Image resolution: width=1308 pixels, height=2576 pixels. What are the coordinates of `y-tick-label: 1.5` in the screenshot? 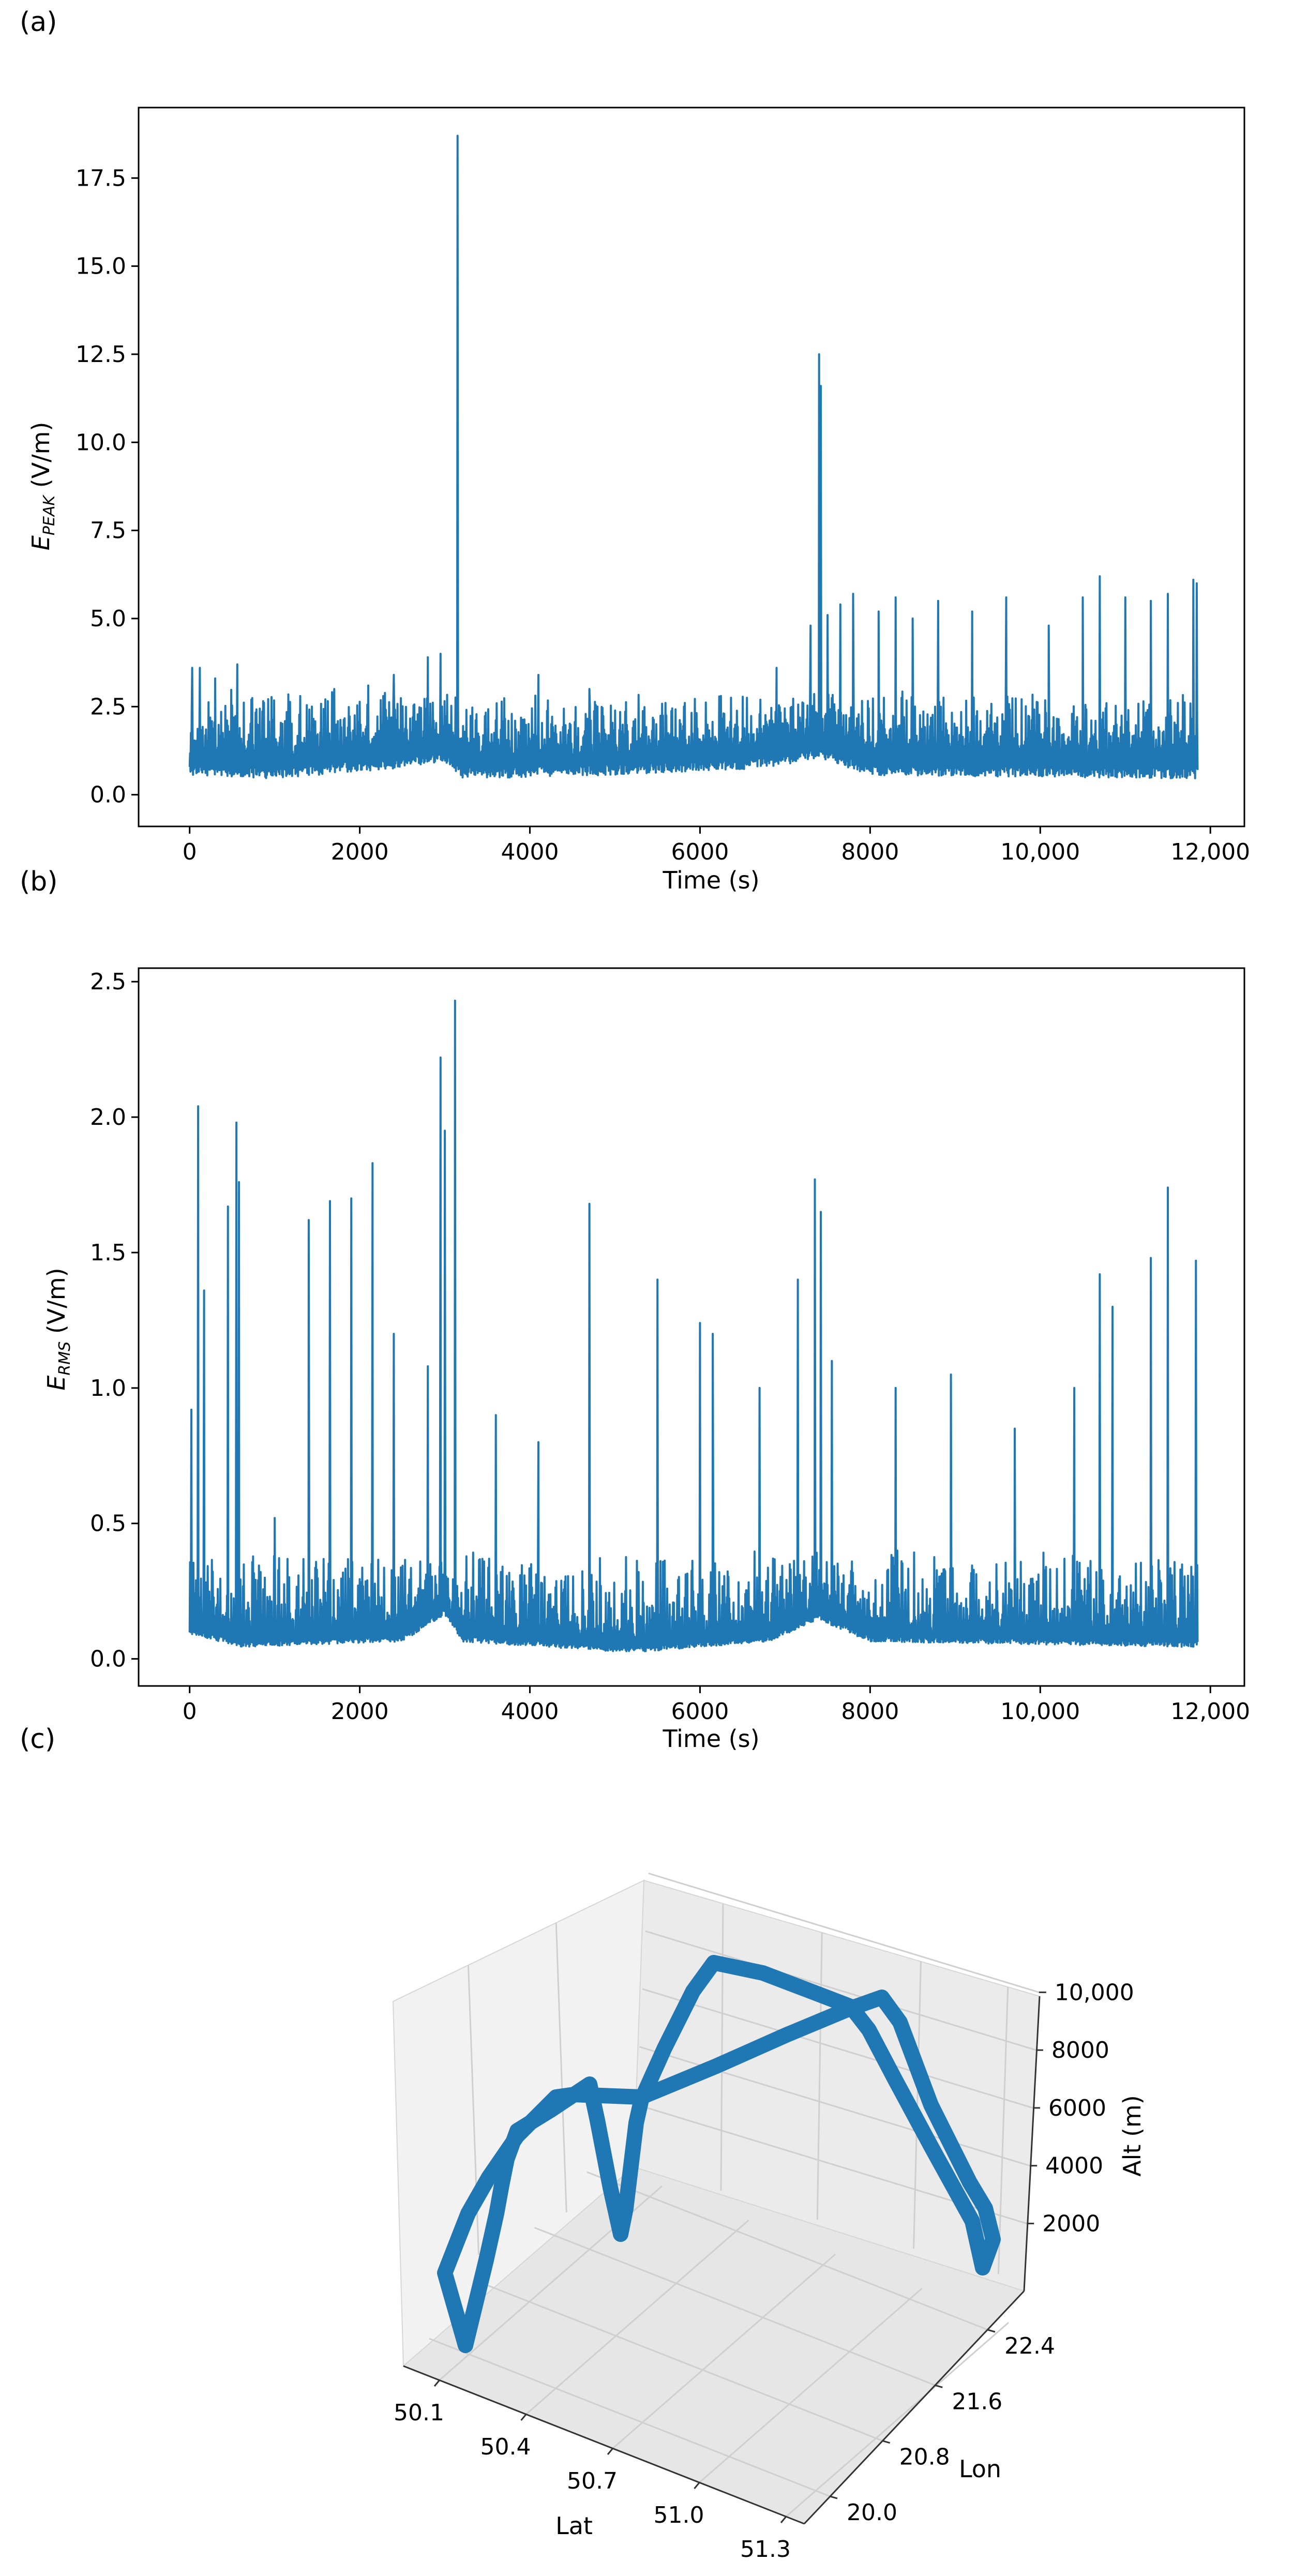 It's located at (108, 1253).